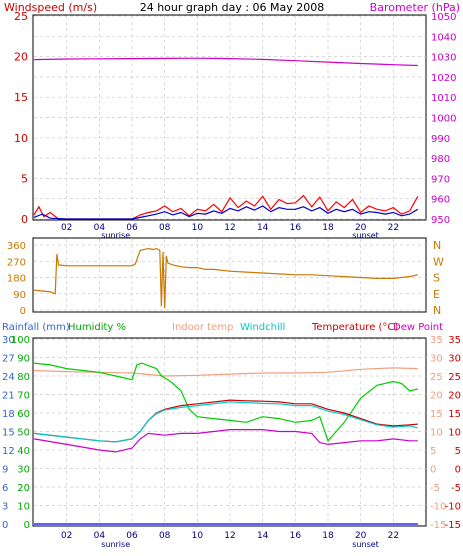 This screenshot has height=556, width=463. What do you see at coordinates (229, 536) in the screenshot?
I see `hour-label: 12` at bounding box center [229, 536].